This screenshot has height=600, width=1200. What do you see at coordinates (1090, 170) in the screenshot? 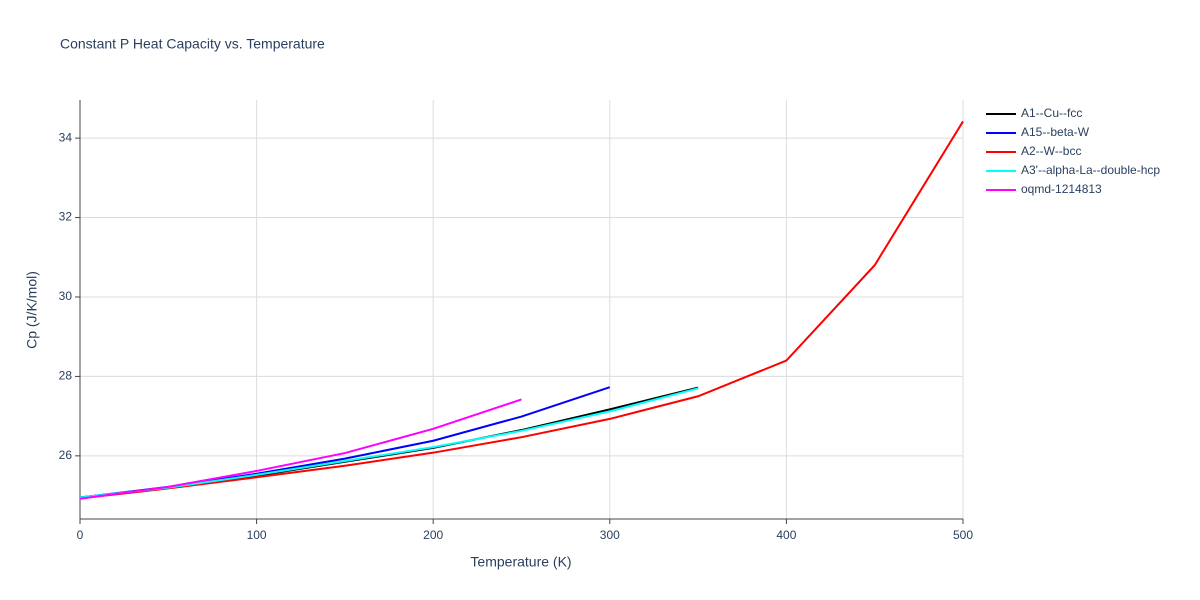
I see `legend-label: A3'--alpha-La--double-hcp` at bounding box center [1090, 170].